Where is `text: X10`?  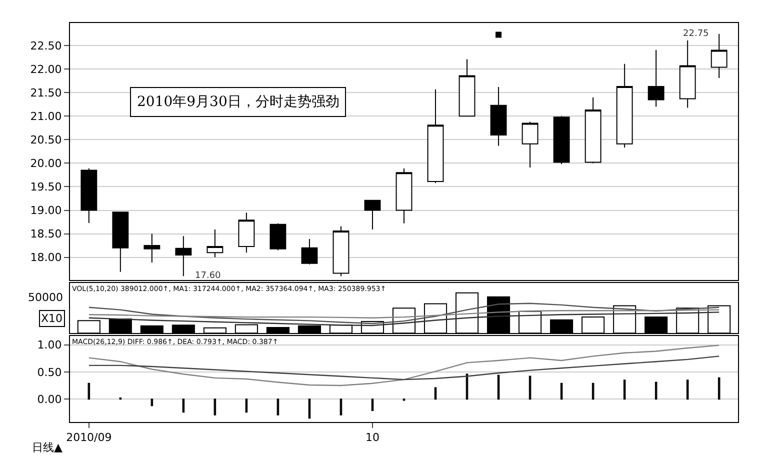
text: X10 is located at coordinates (52, 318).